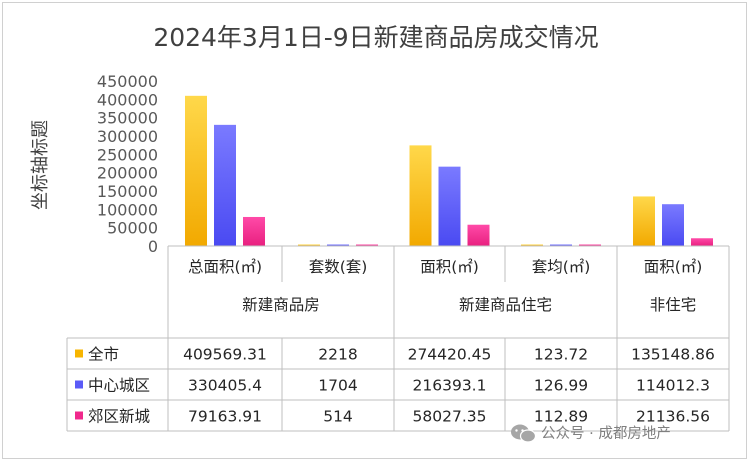  I want to click on data-cell: 123.72, so click(561, 355).